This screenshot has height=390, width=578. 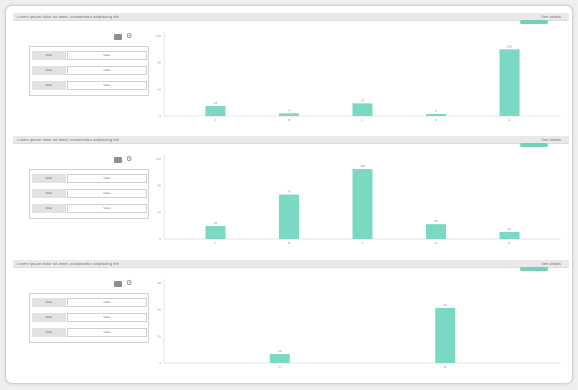 What do you see at coordinates (216, 103) in the screenshot?
I see `bar-value-label: 15` at bounding box center [216, 103].